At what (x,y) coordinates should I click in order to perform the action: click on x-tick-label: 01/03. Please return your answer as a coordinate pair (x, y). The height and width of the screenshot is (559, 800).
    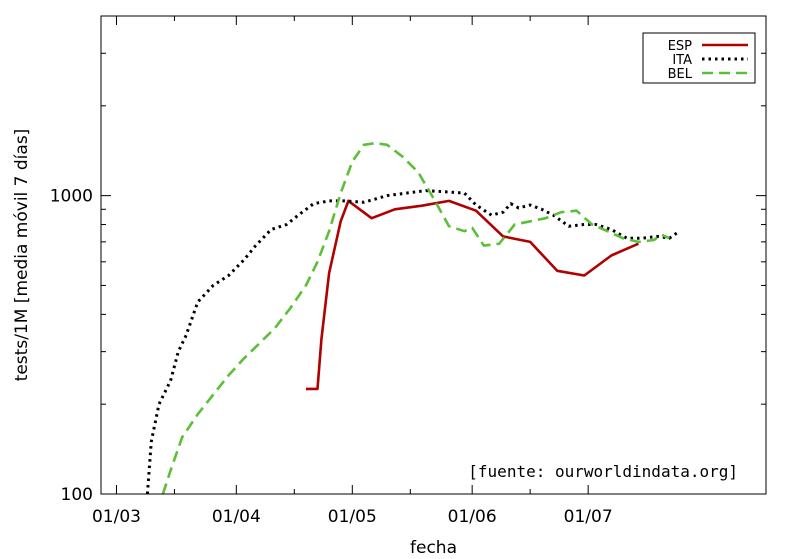
    Looking at the image, I should click on (116, 517).